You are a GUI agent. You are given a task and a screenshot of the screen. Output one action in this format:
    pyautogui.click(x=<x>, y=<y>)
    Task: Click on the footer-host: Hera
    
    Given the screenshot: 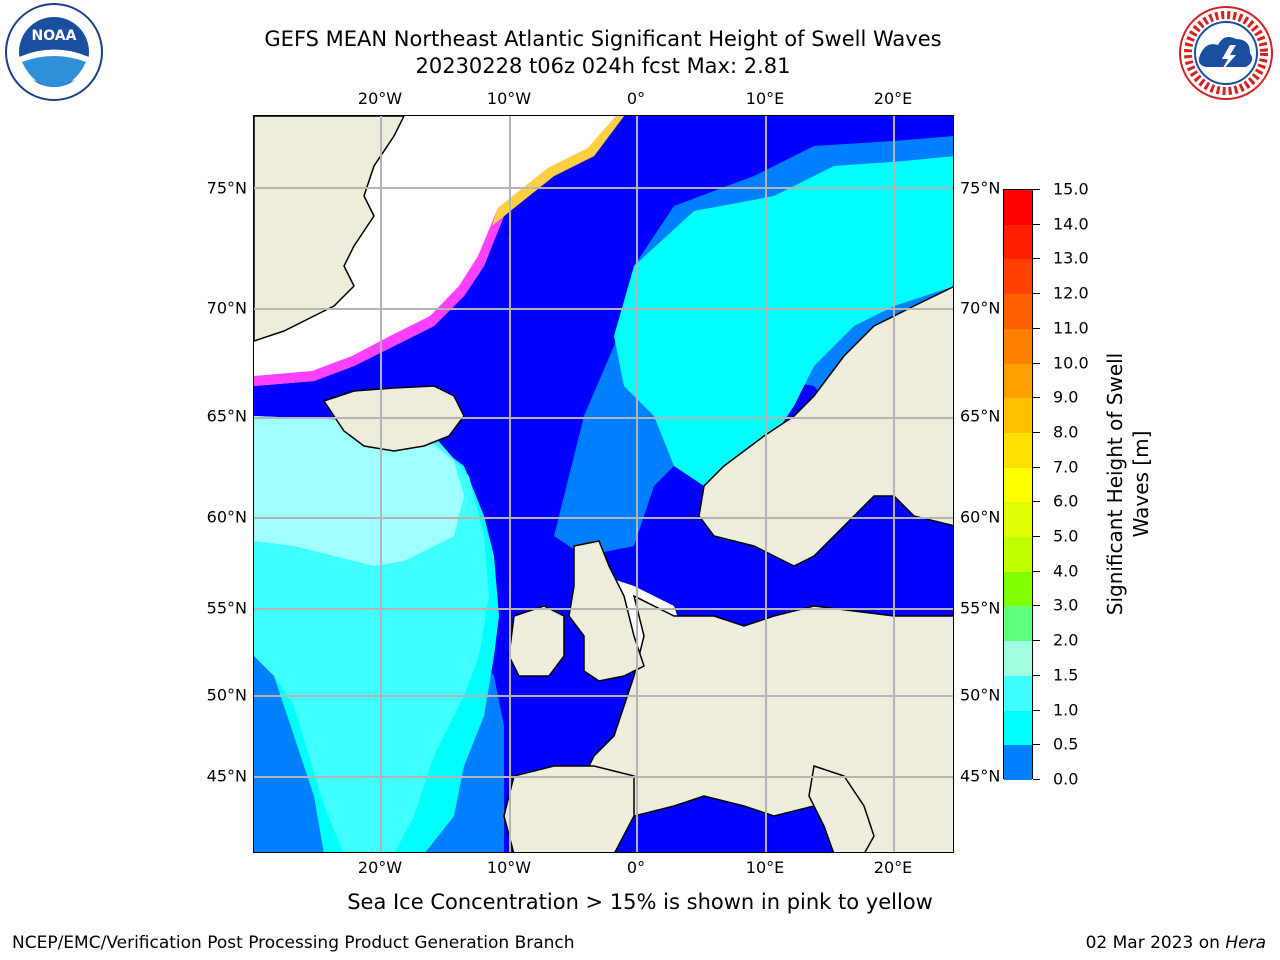 What is the action you would take?
    pyautogui.click(x=1245, y=943)
    